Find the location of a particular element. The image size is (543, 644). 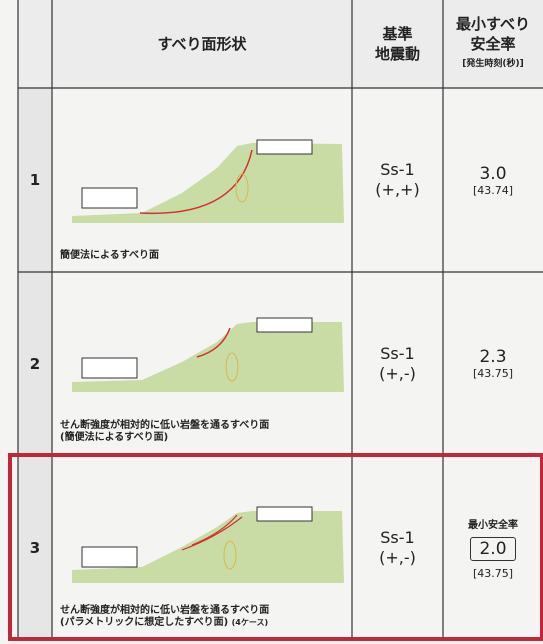

header-motion-line: 地震動 is located at coordinates (397, 54).